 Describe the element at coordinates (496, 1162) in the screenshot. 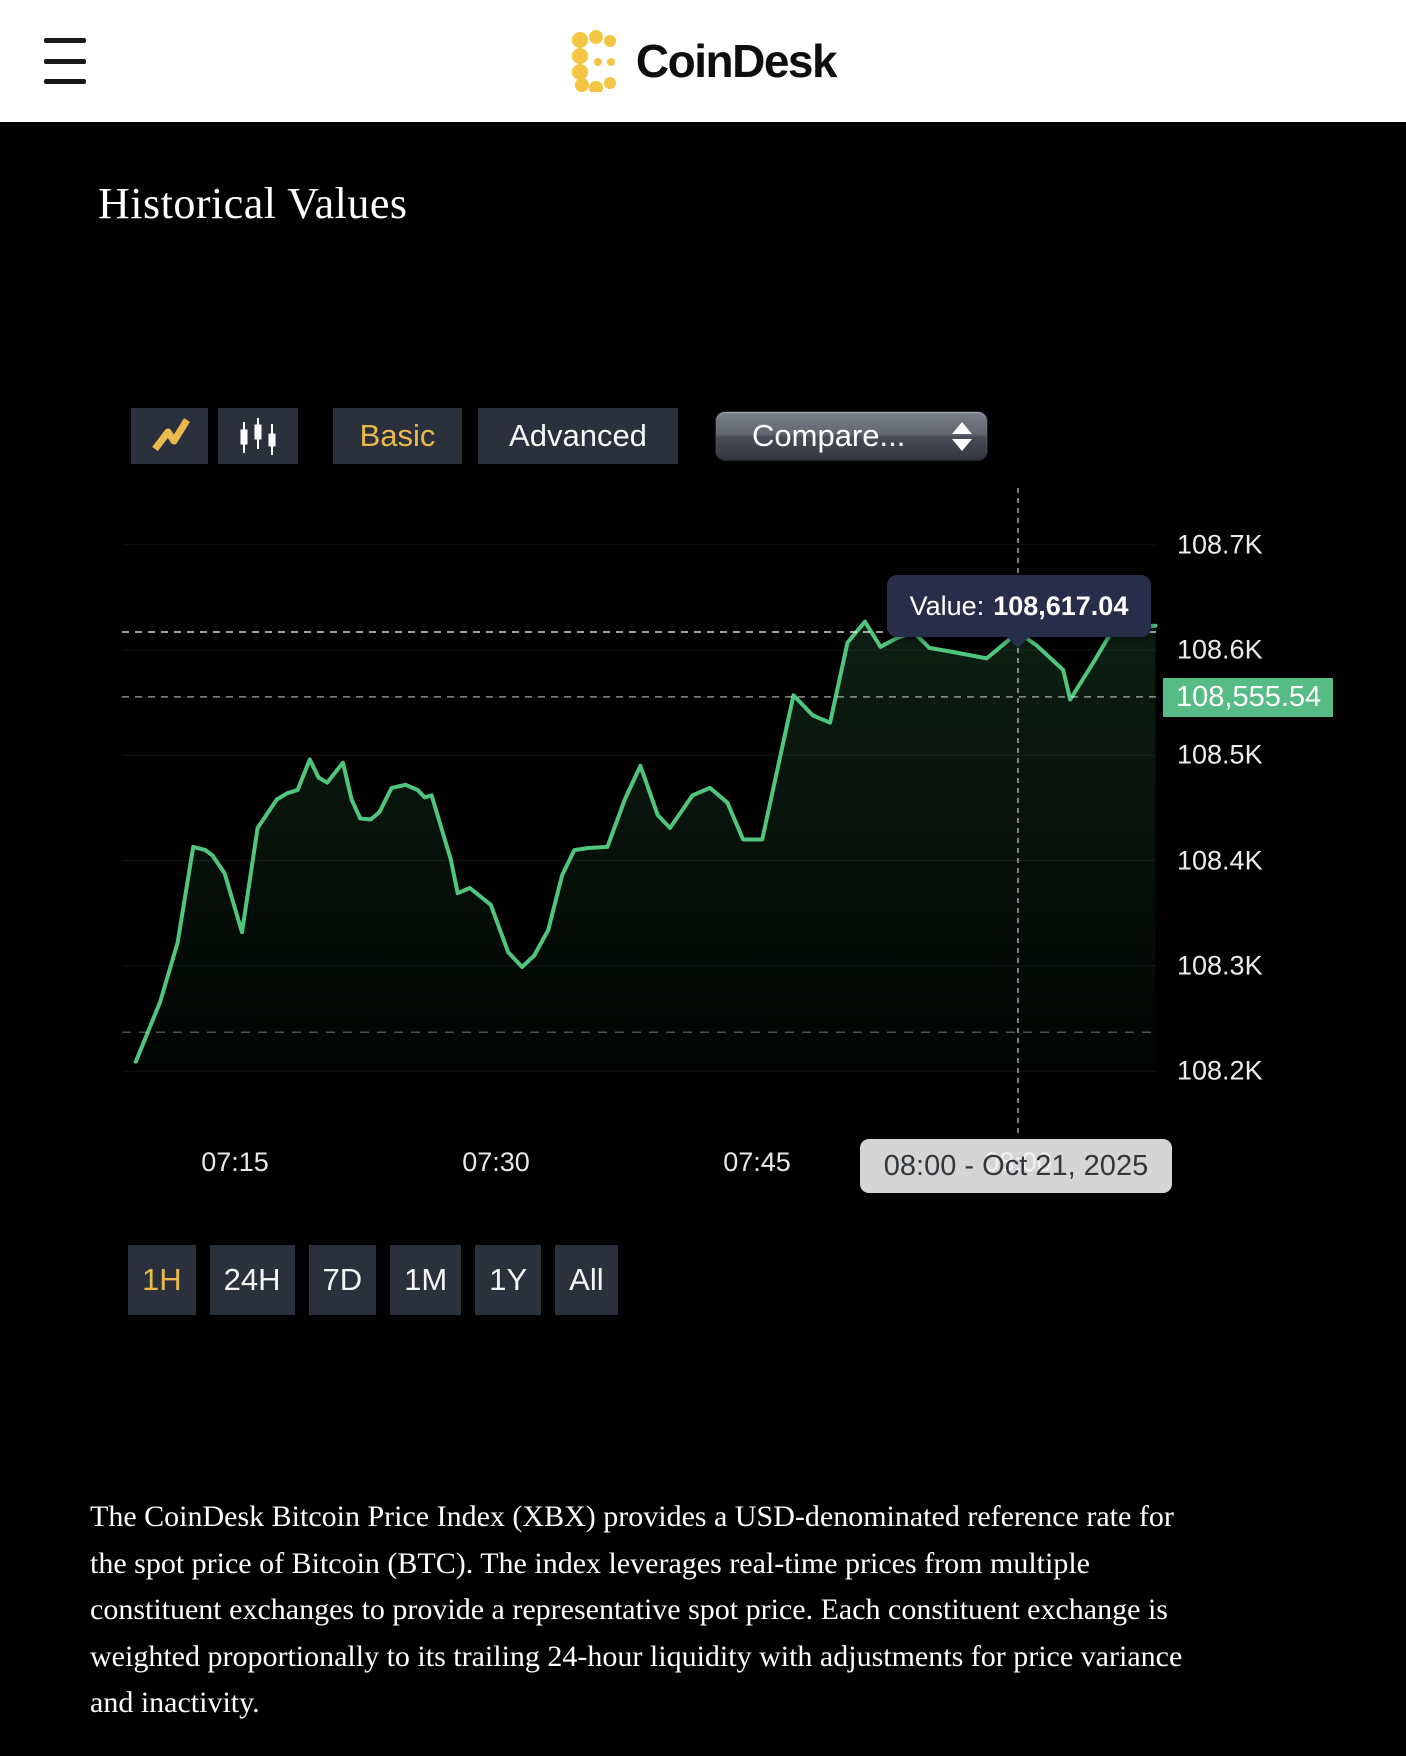

I see `x-axis-label: 07:30` at that location.